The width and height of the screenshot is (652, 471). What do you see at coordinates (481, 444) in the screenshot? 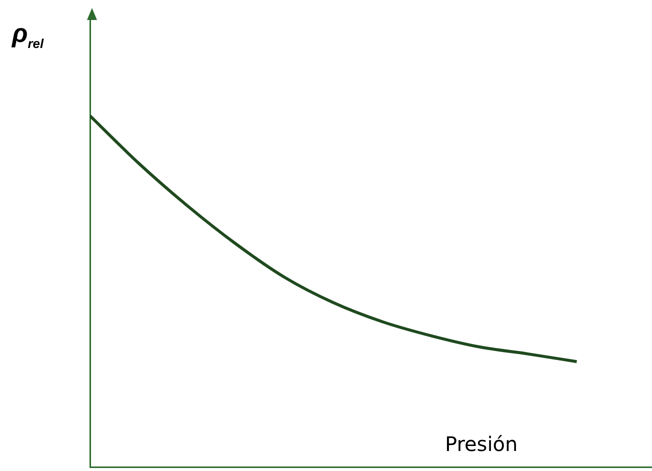
I see `x-axis-title: Presión` at bounding box center [481, 444].